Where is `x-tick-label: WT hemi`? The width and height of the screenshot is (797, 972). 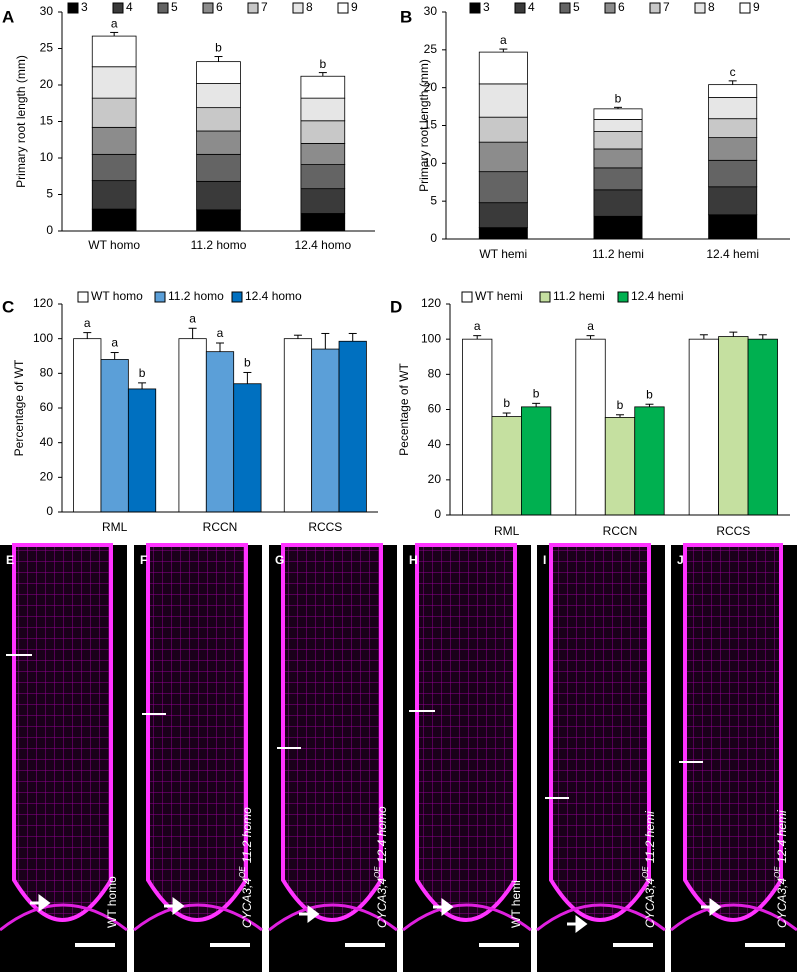 x-tick-label: WT hemi is located at coordinates (503, 254).